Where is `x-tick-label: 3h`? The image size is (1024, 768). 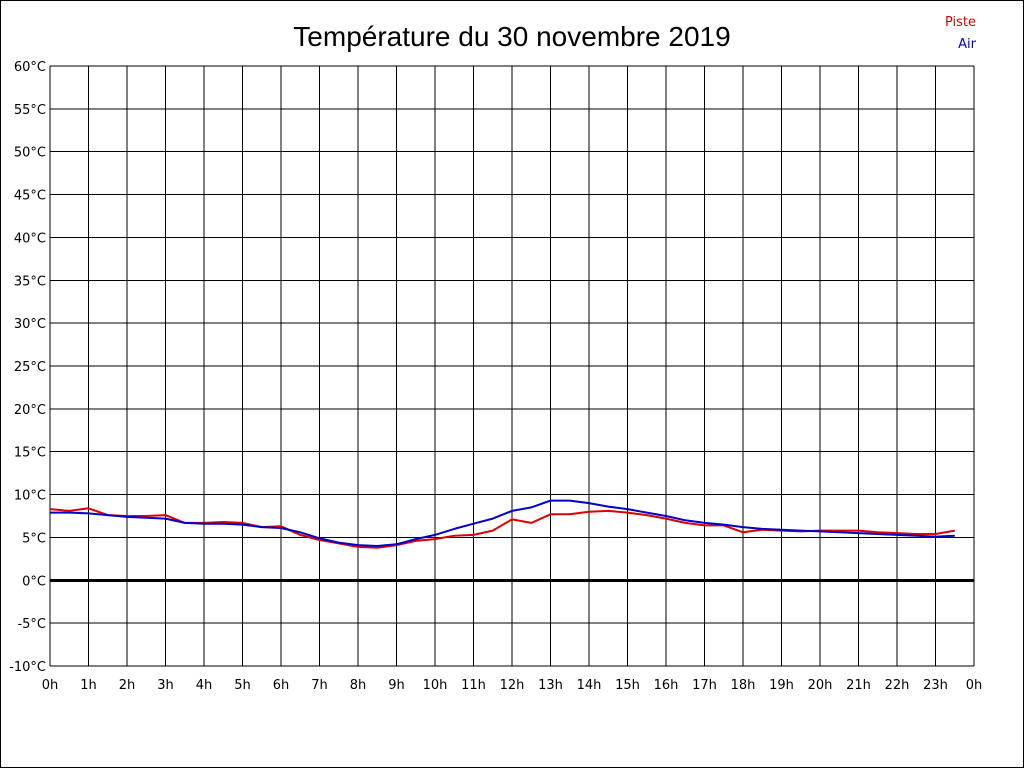
x-tick-label: 3h is located at coordinates (165, 685).